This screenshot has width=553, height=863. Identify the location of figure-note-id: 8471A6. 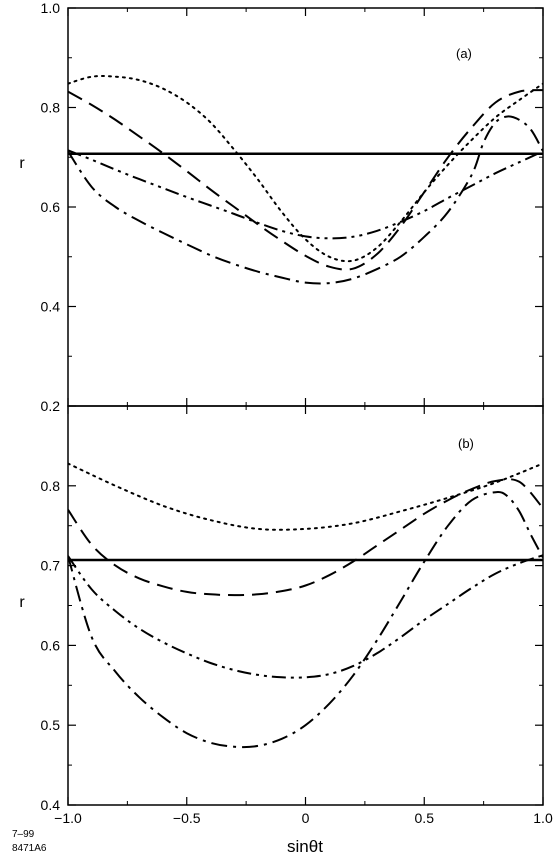
(29, 848).